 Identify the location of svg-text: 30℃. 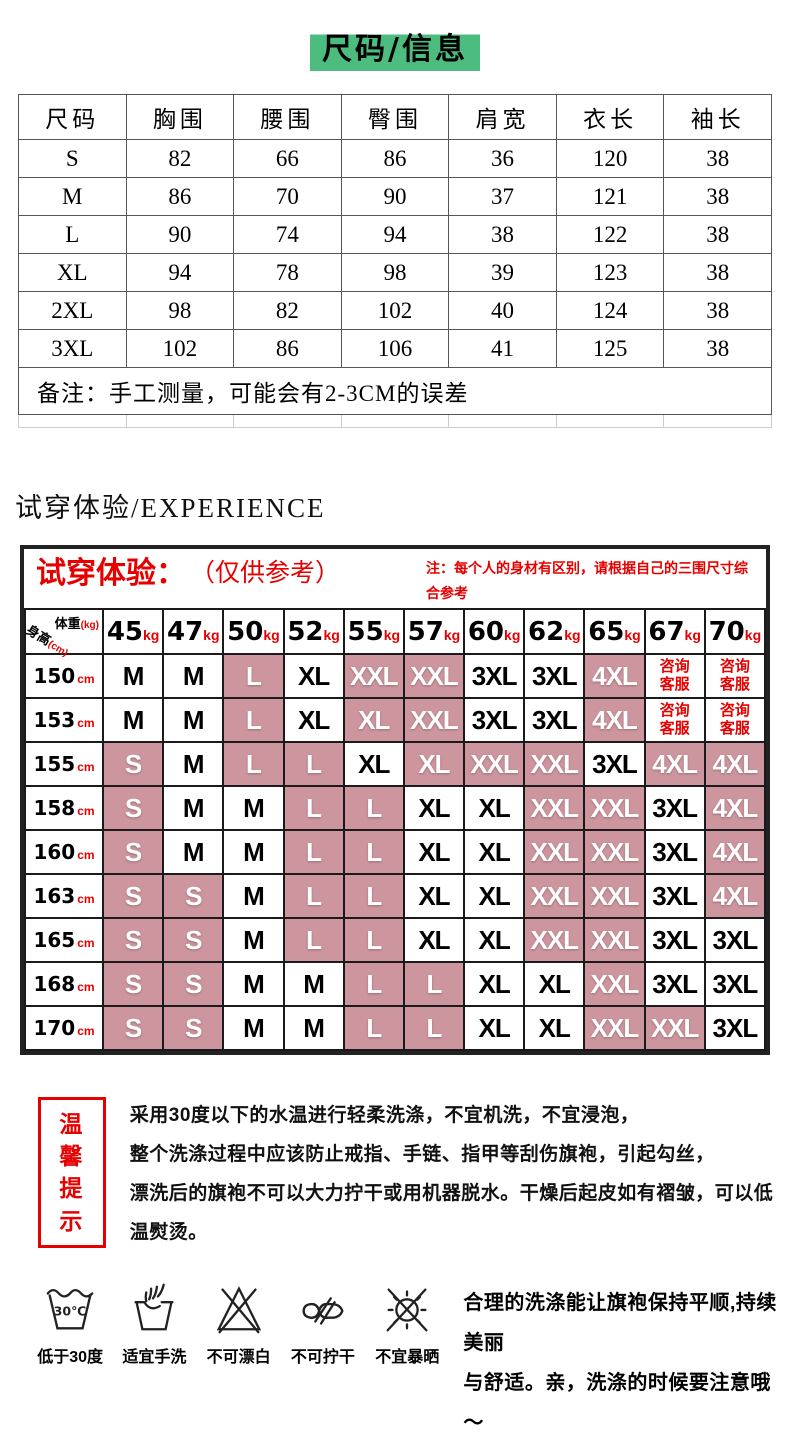
(70, 1310).